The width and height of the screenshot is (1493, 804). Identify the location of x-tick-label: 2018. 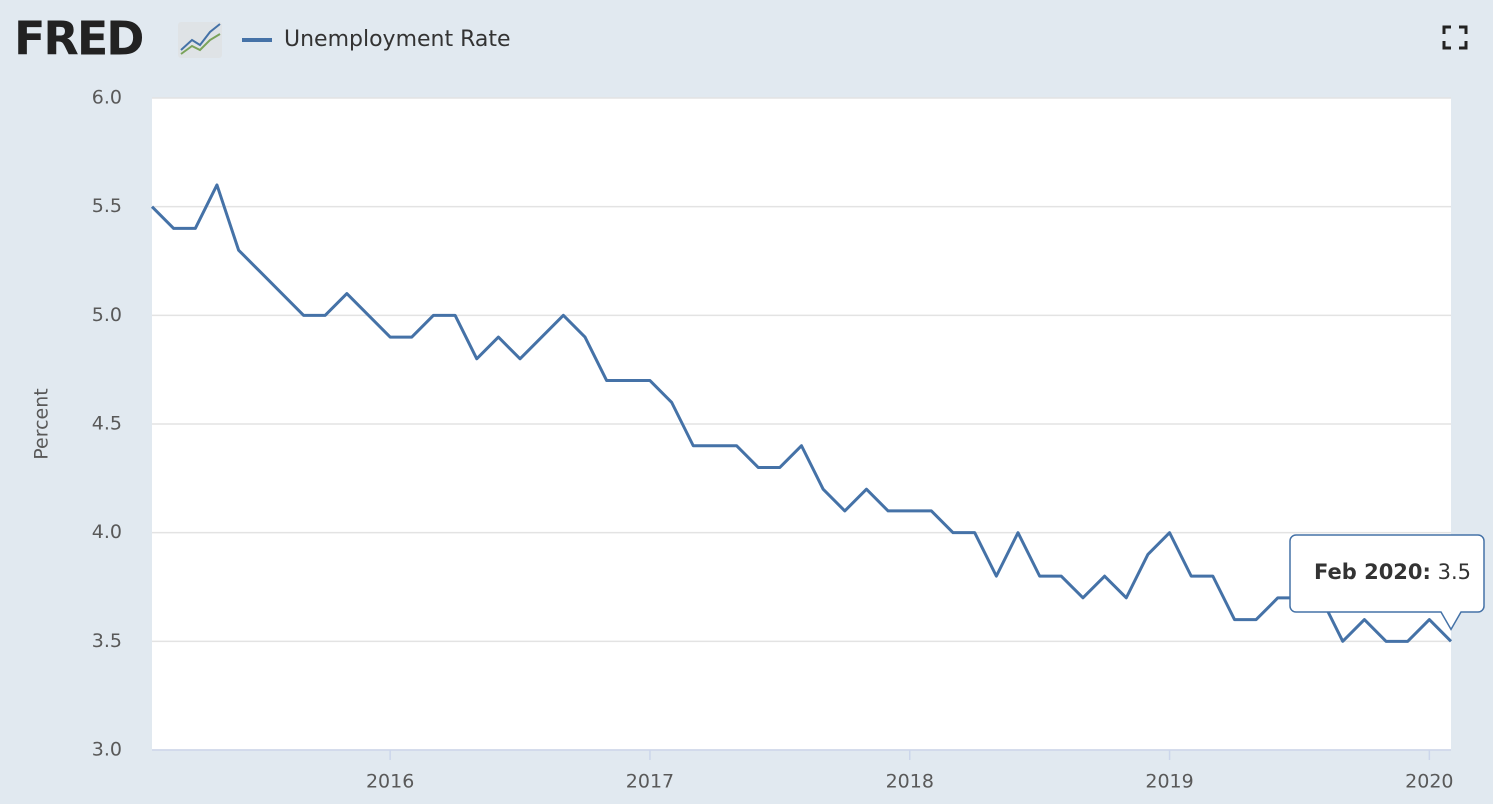
(910, 782).